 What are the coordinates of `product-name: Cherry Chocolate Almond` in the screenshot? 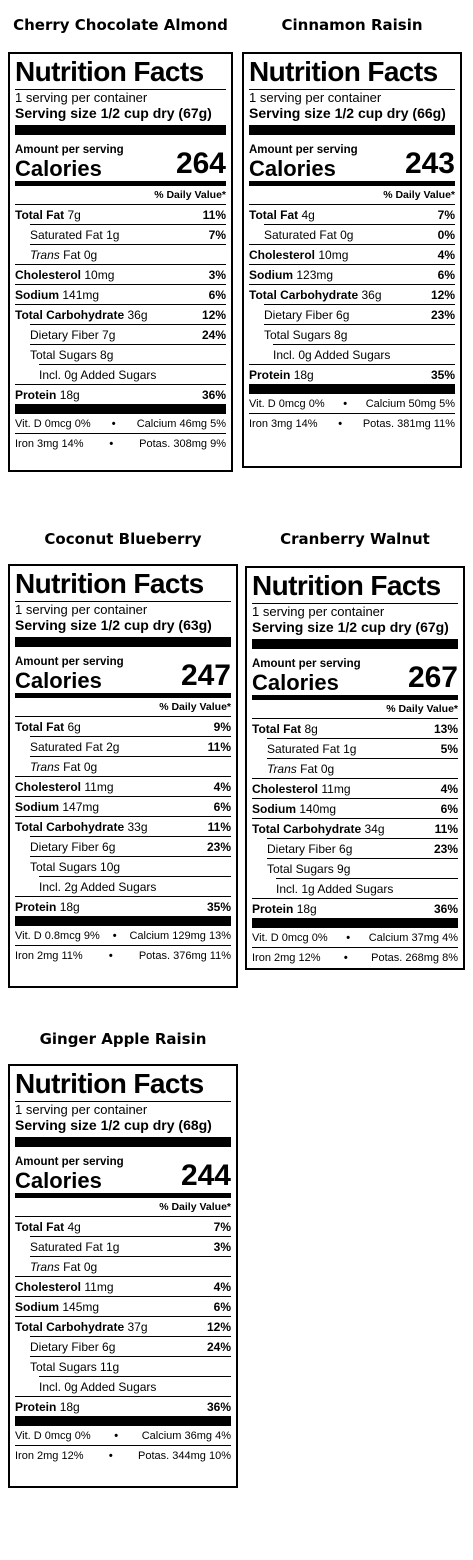 It's located at (120, 25).